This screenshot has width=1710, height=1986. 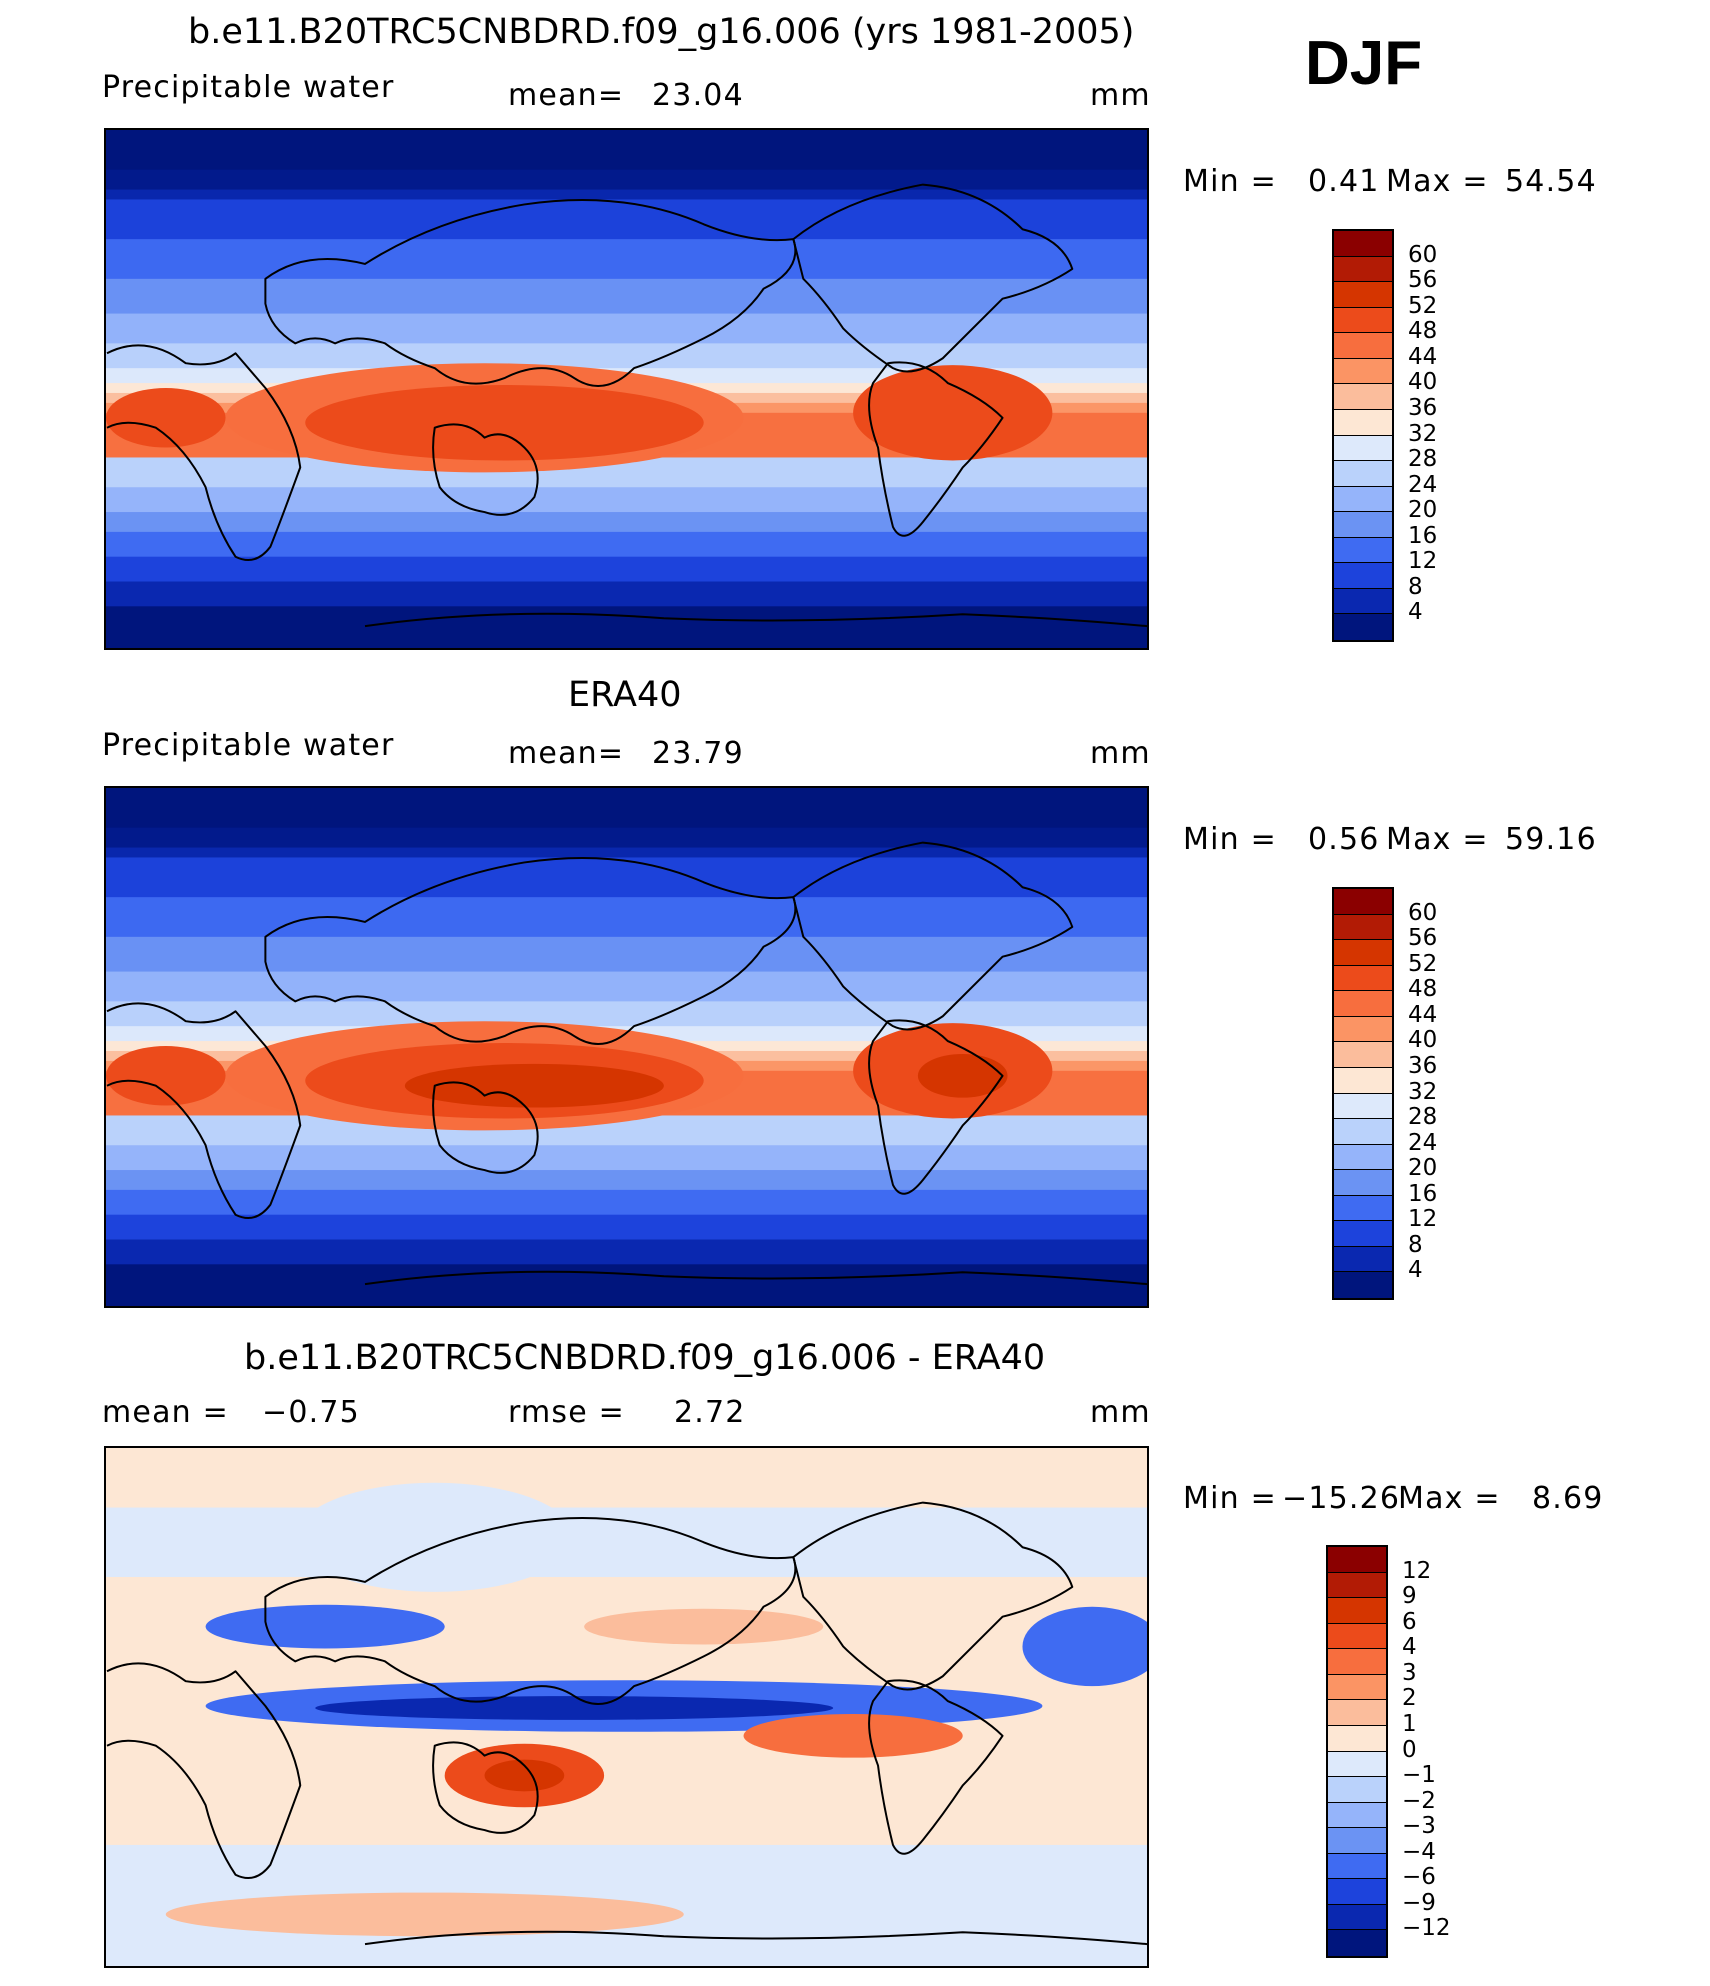 I want to click on colorbar-tick-label: −3, so click(x=1419, y=1826).